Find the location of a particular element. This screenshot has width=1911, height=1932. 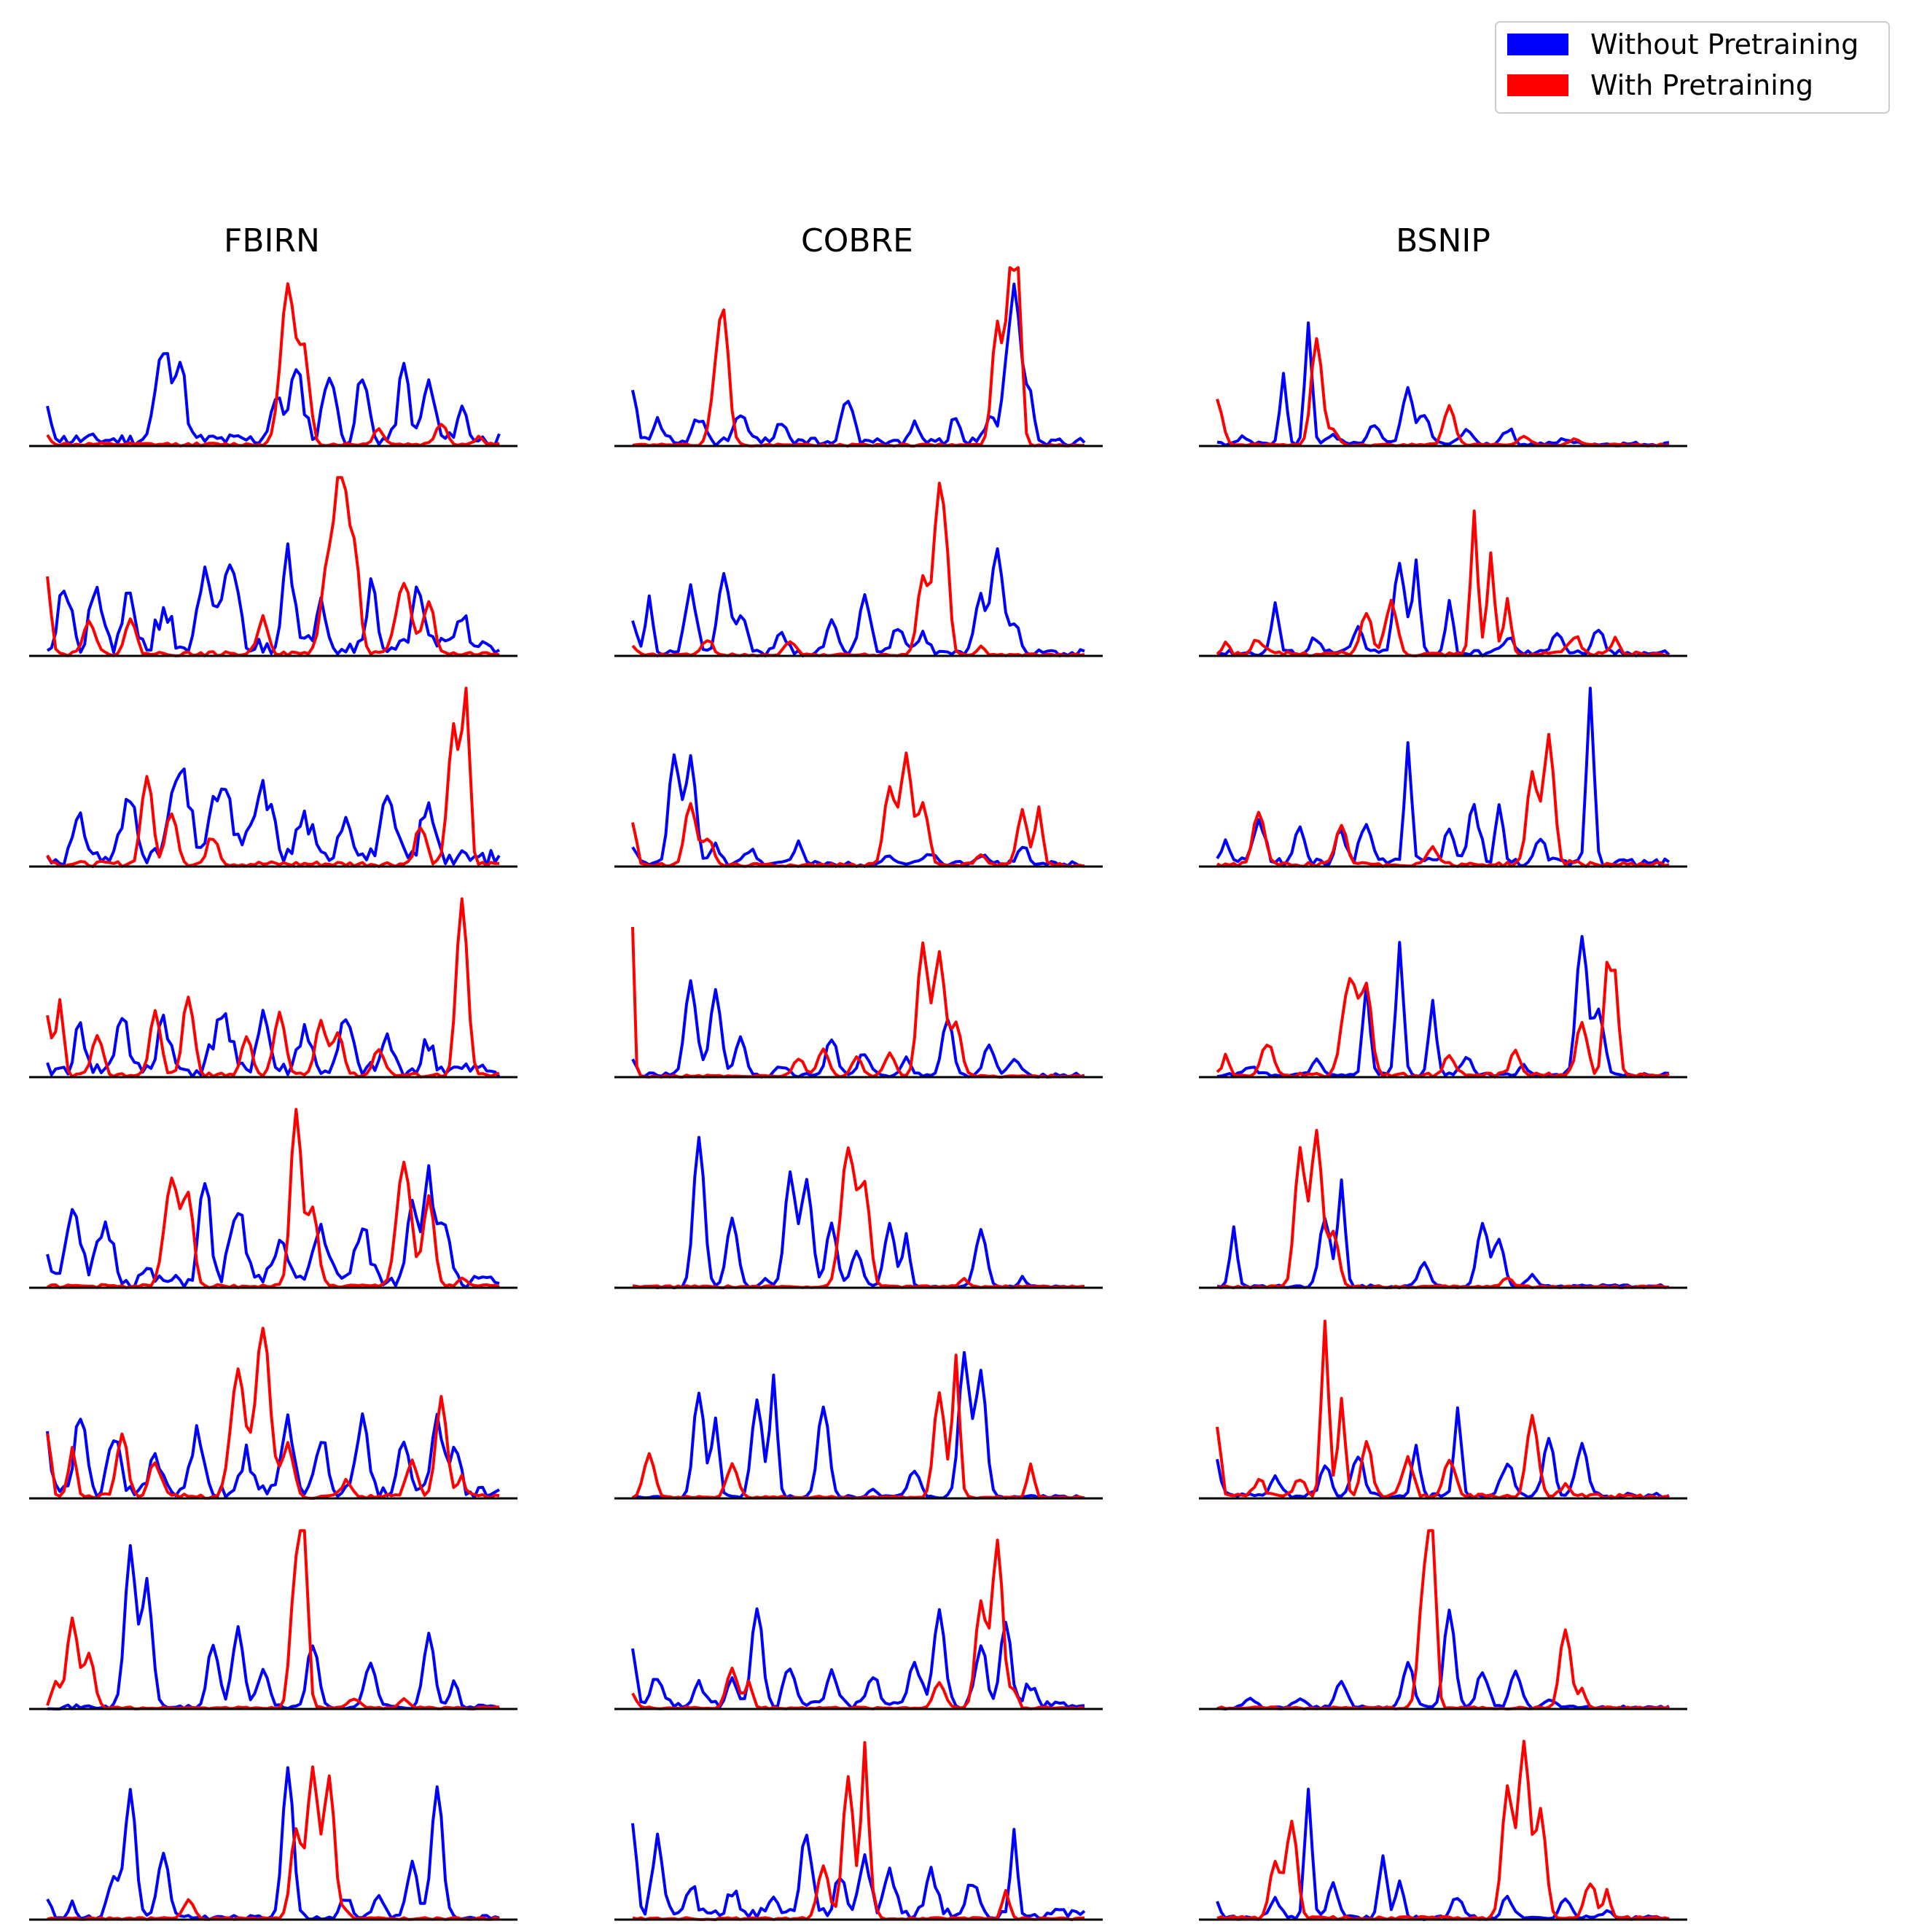

legend-frame is located at coordinates (1693, 67).